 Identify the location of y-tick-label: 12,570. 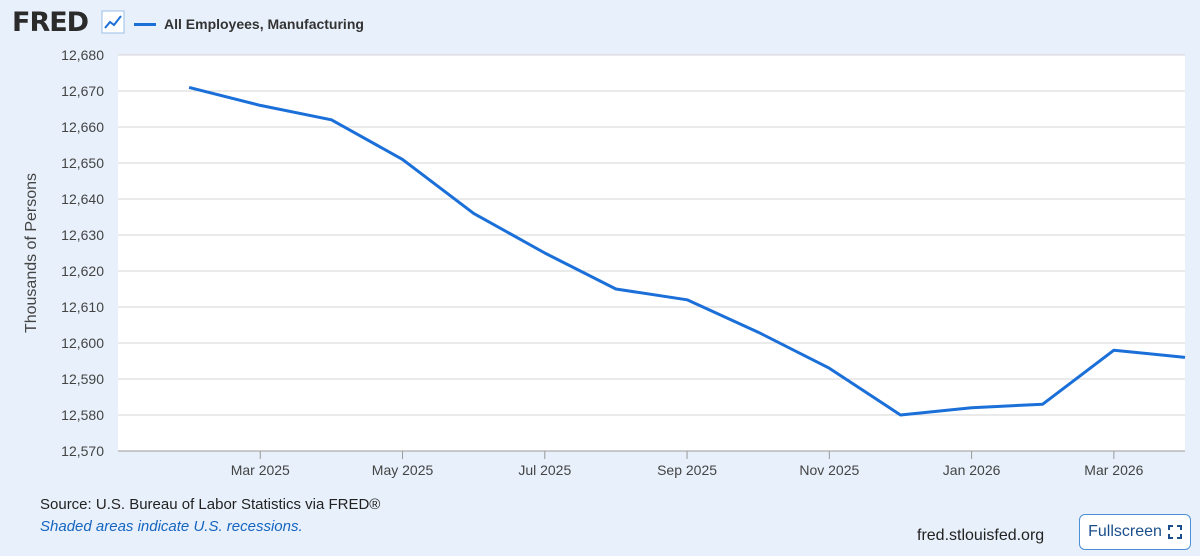
(82, 451).